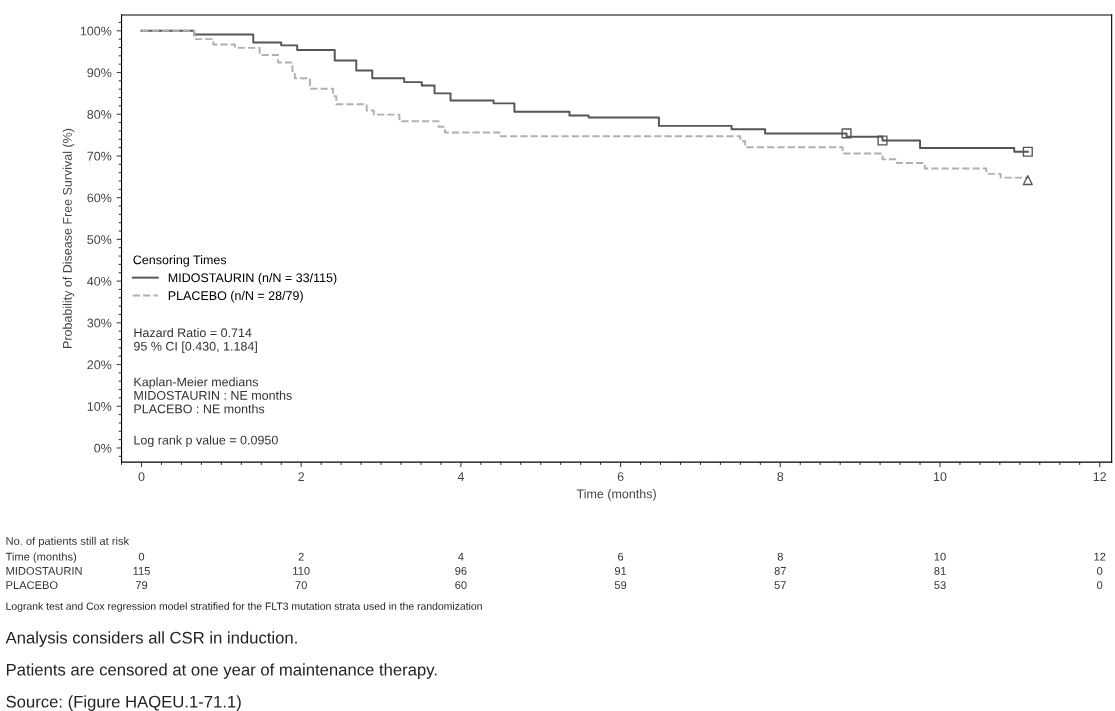 This screenshot has height=711, width=1115. What do you see at coordinates (780, 477) in the screenshot?
I see `x-tick-label: 8` at bounding box center [780, 477].